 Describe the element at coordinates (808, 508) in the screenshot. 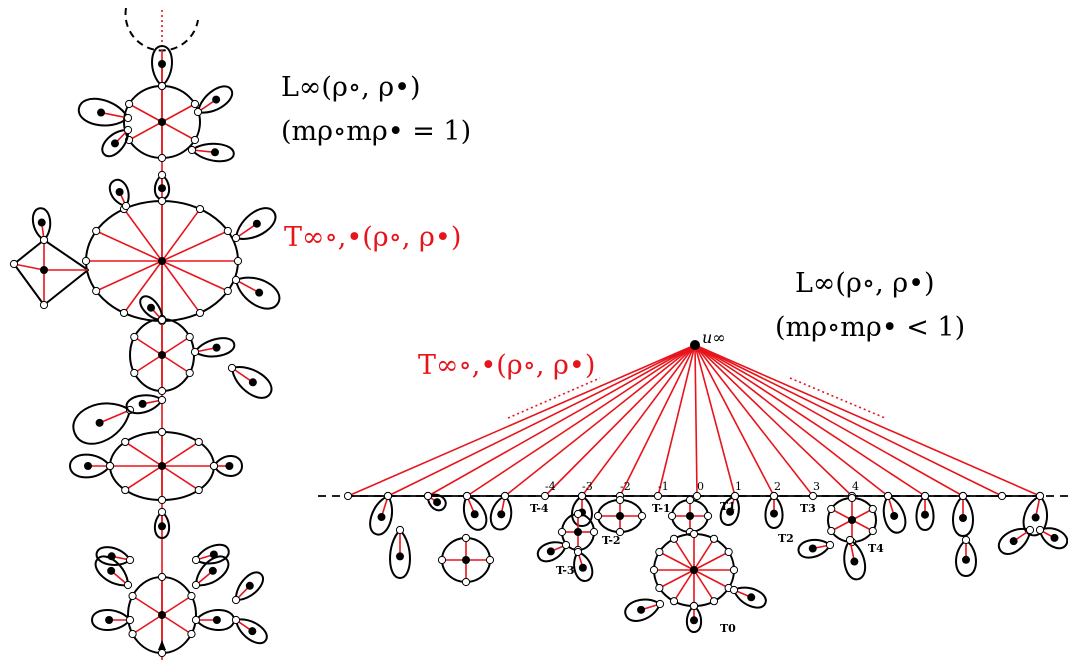

I see `subtree-label: T3` at that location.